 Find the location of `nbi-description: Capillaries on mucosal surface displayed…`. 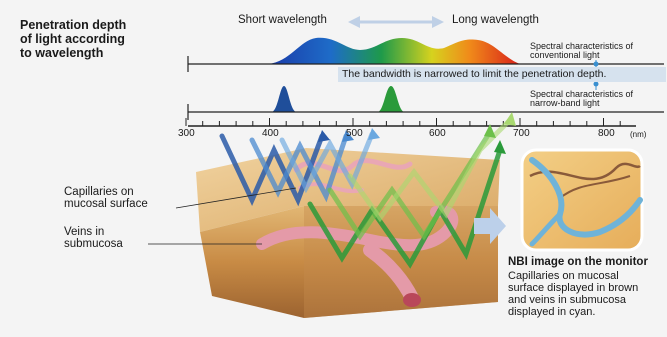

nbi-description: Capillaries on mucosal surface displayed… is located at coordinates (573, 294).